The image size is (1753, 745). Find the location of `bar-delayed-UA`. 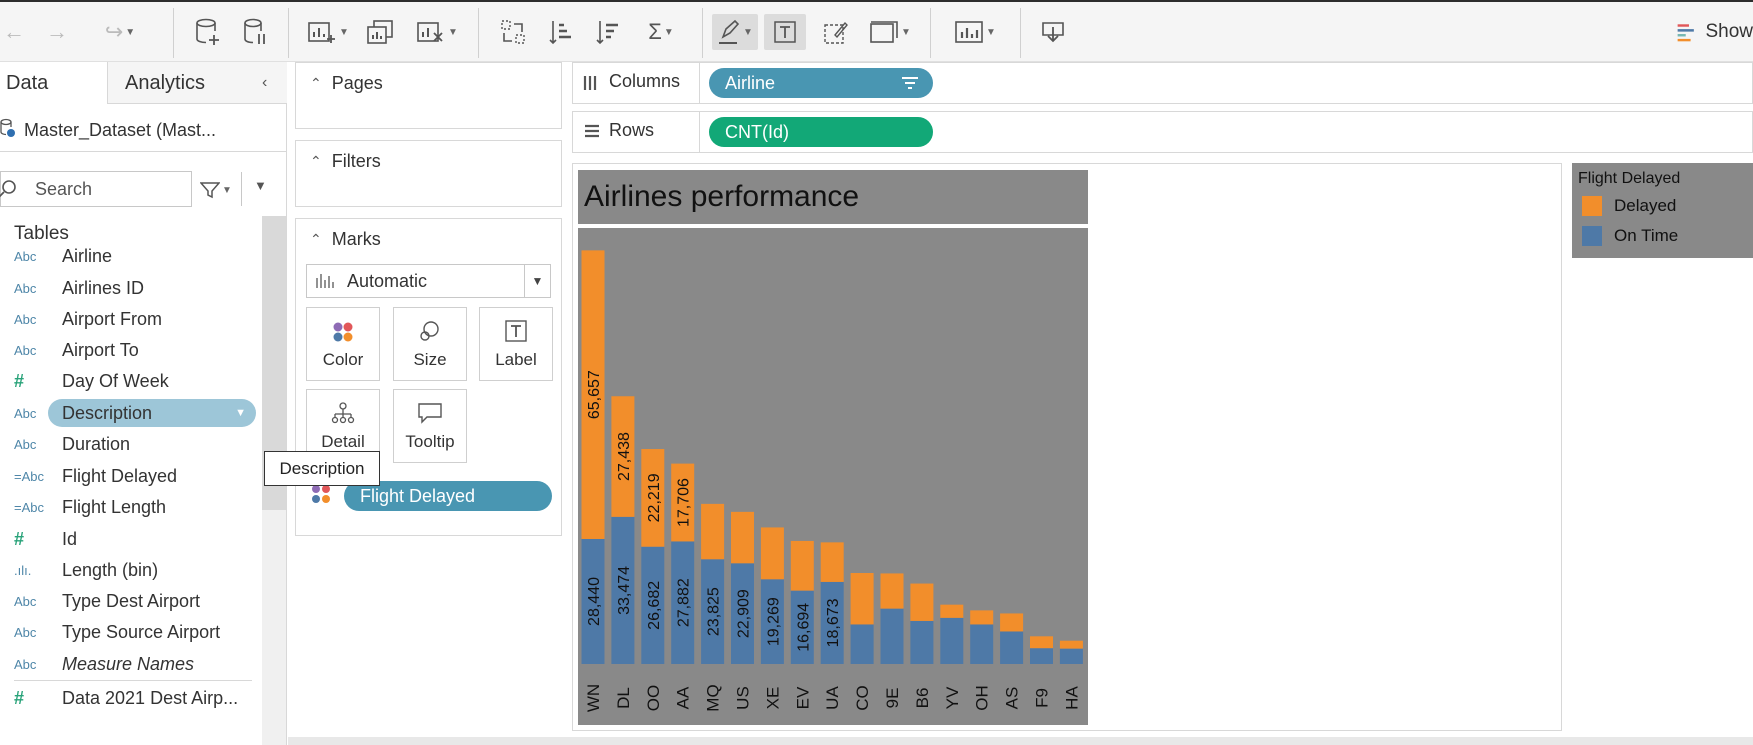

bar-delayed-UA is located at coordinates (832, 562).